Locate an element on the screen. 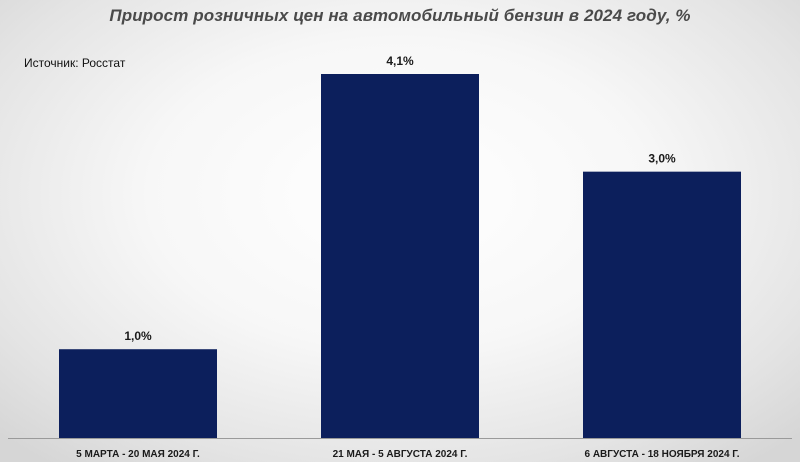 This screenshot has width=800, height=462. data-label-3: 3,0% is located at coordinates (662, 159).